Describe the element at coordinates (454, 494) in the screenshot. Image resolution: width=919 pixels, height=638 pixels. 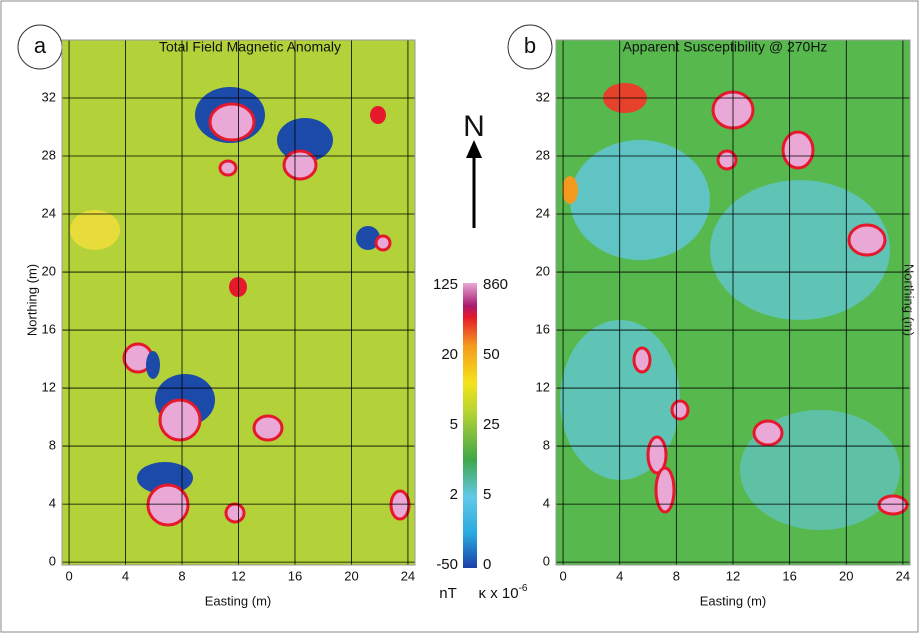
I see `colorbar-label: 2` at that location.